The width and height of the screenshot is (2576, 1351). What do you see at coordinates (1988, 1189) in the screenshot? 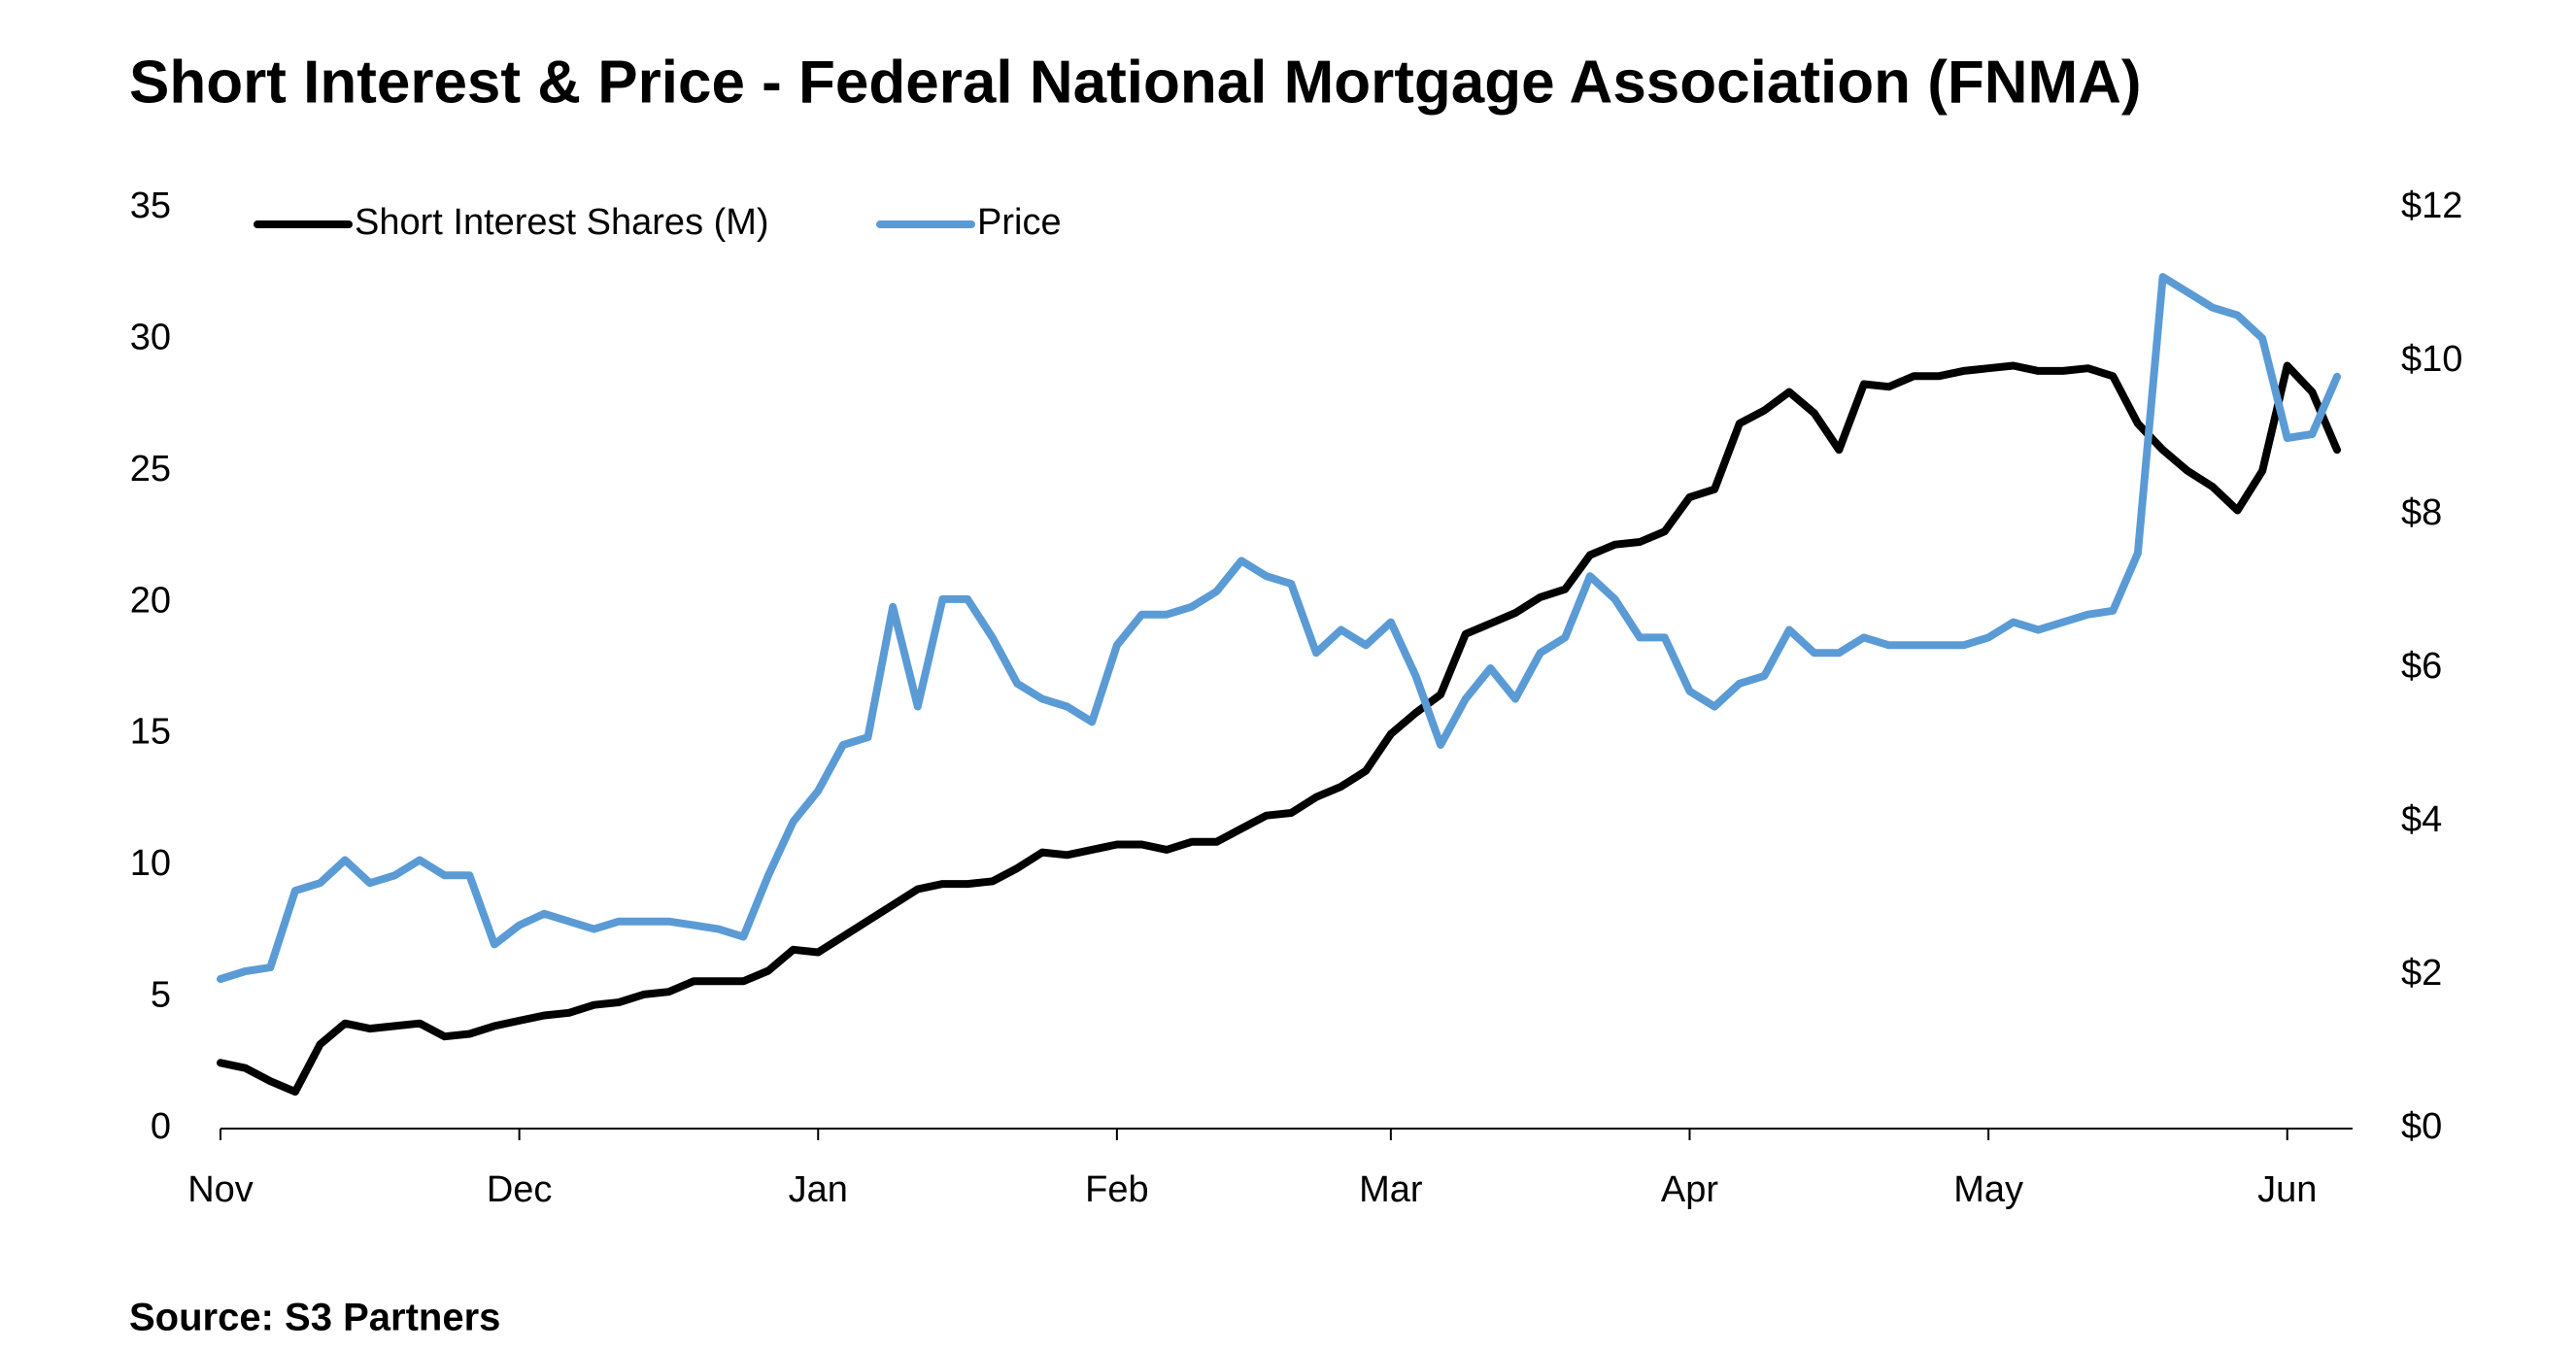
I see `x-tick-label: May` at bounding box center [1988, 1189].